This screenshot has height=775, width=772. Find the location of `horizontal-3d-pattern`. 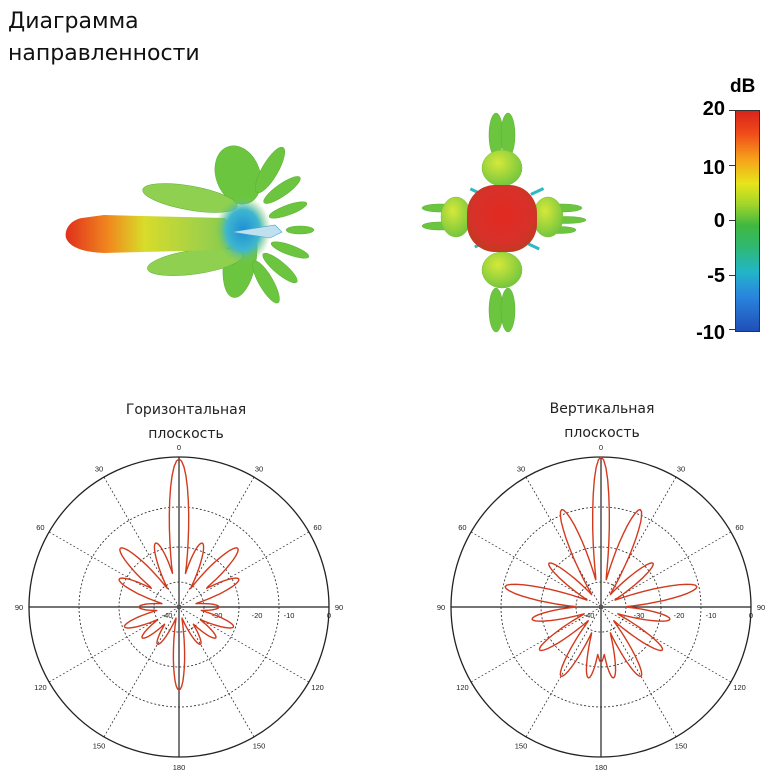

horizontal-3d-pattern is located at coordinates (190, 224).